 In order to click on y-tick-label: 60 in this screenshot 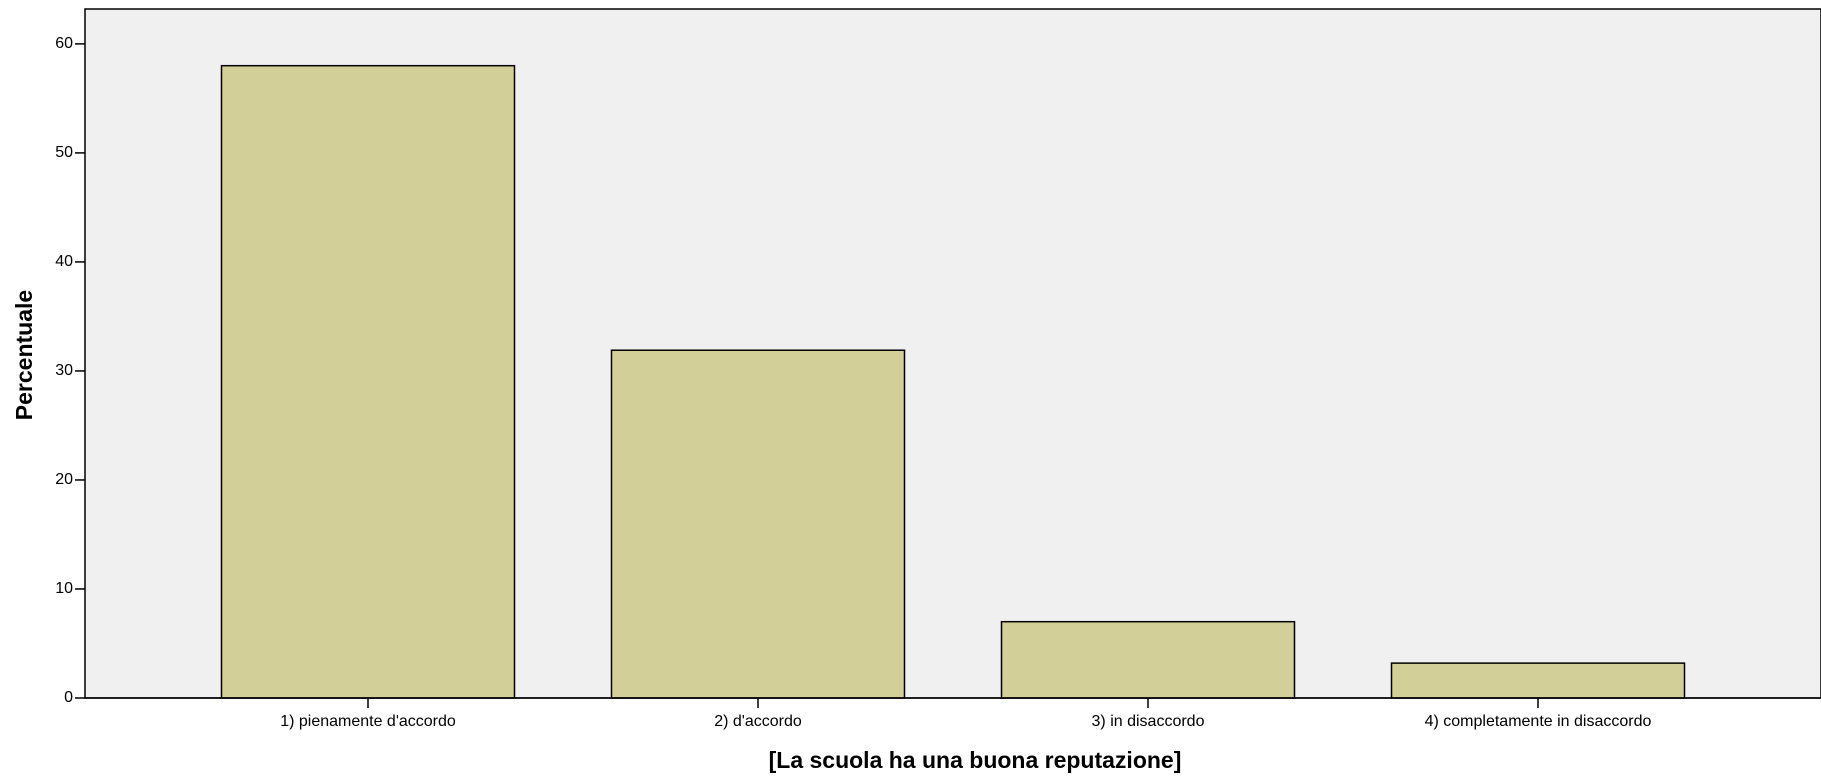, I will do `click(64, 43)`.